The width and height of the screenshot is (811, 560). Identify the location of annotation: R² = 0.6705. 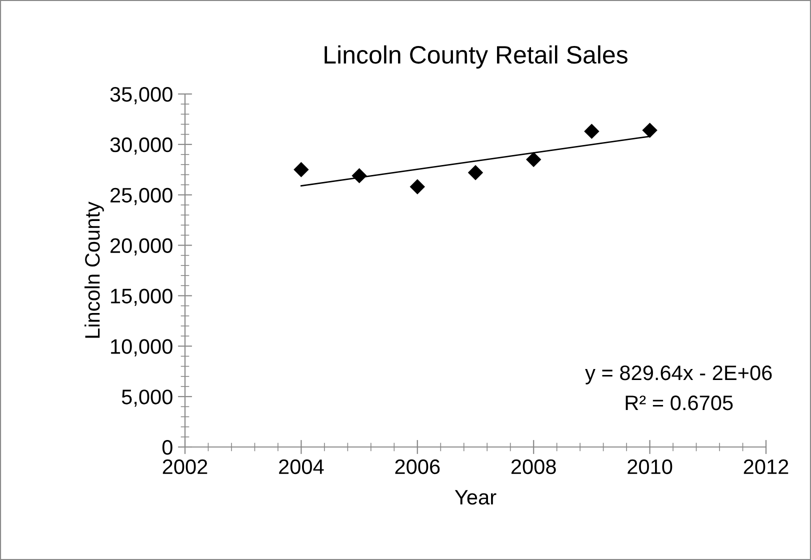
(679, 402).